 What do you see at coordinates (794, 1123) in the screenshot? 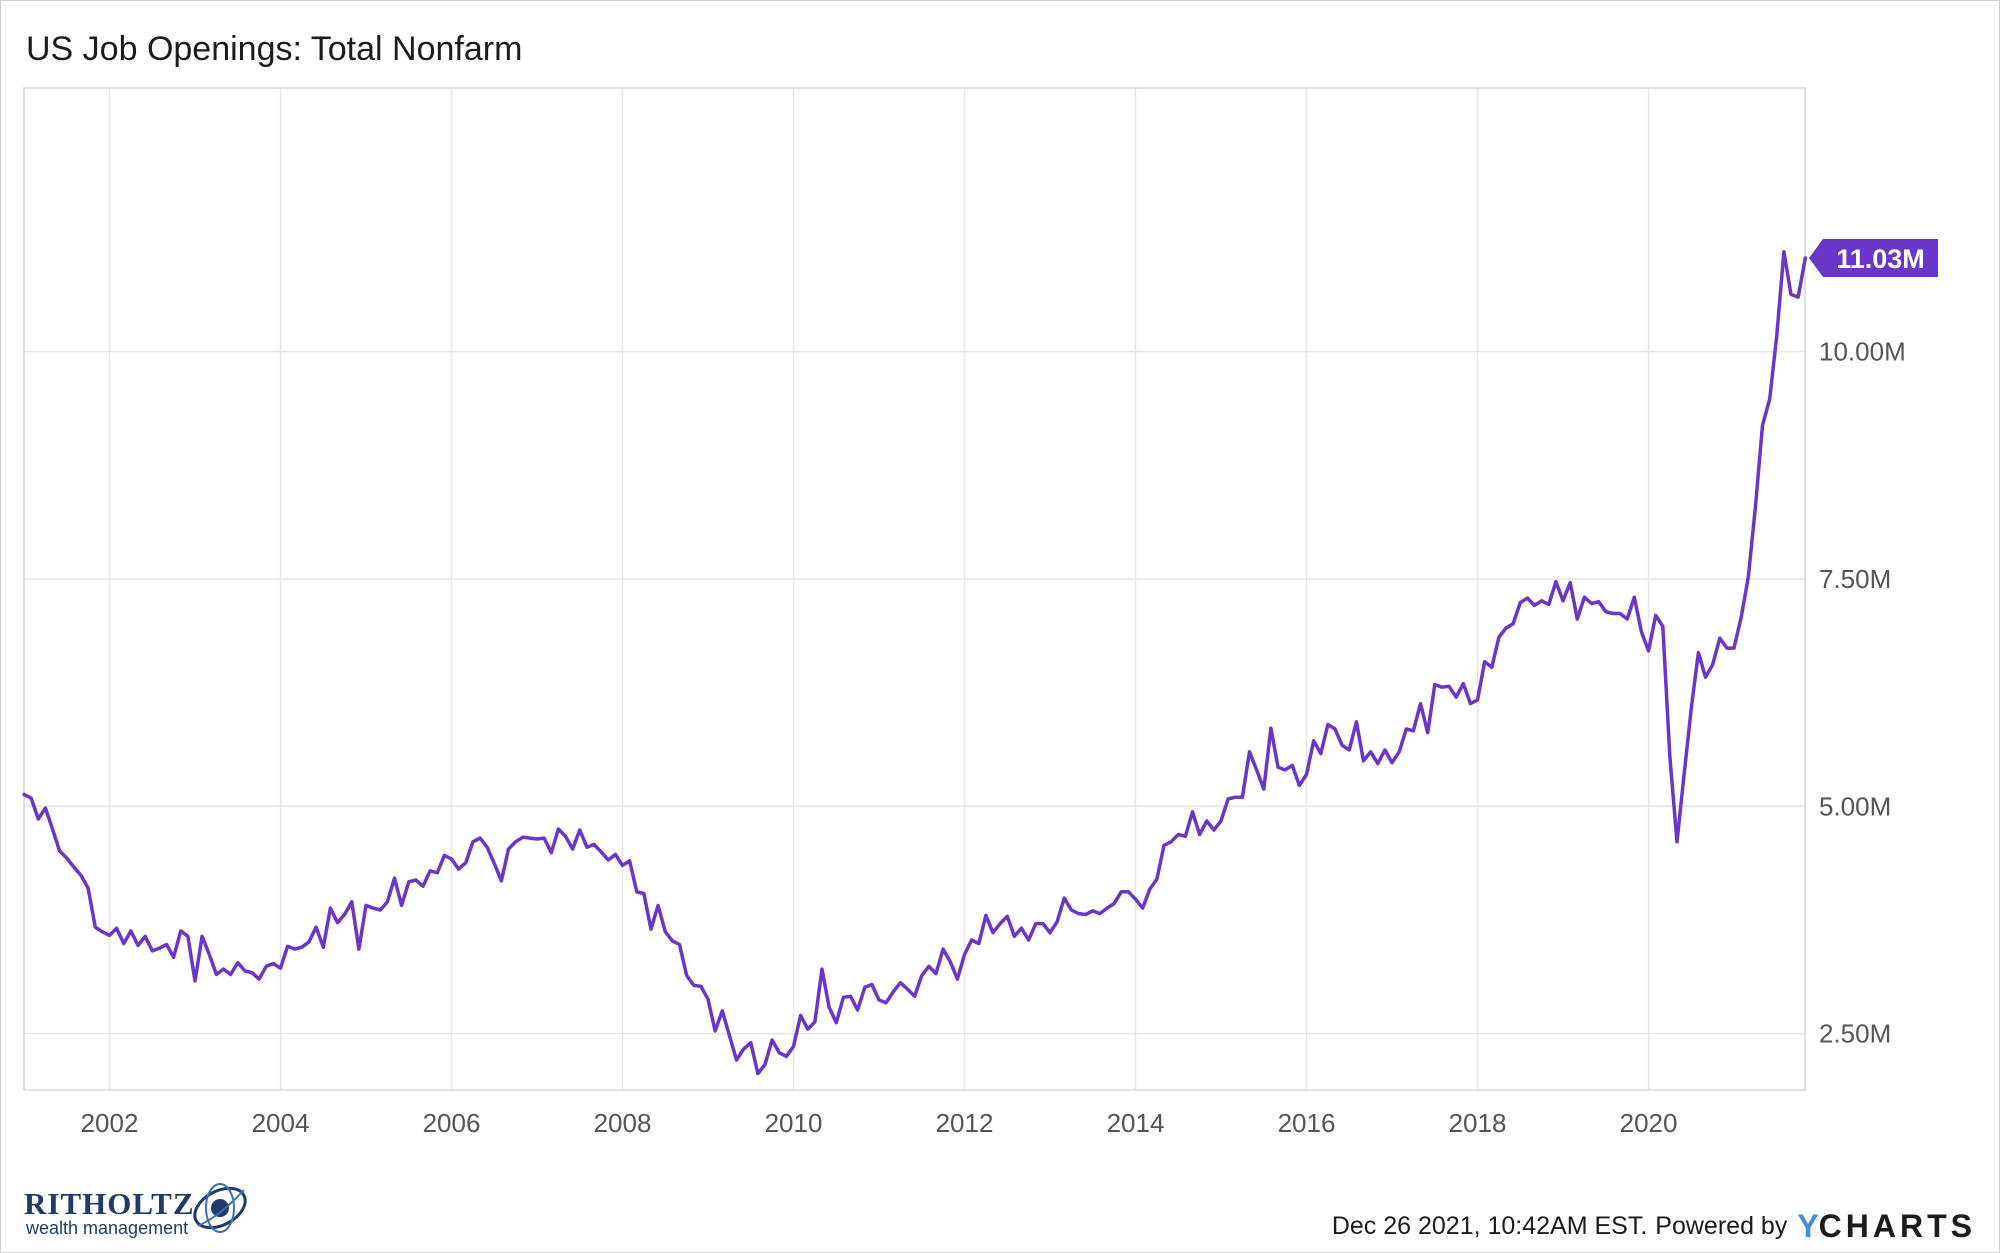
I see `x-tick-label: 2010` at bounding box center [794, 1123].